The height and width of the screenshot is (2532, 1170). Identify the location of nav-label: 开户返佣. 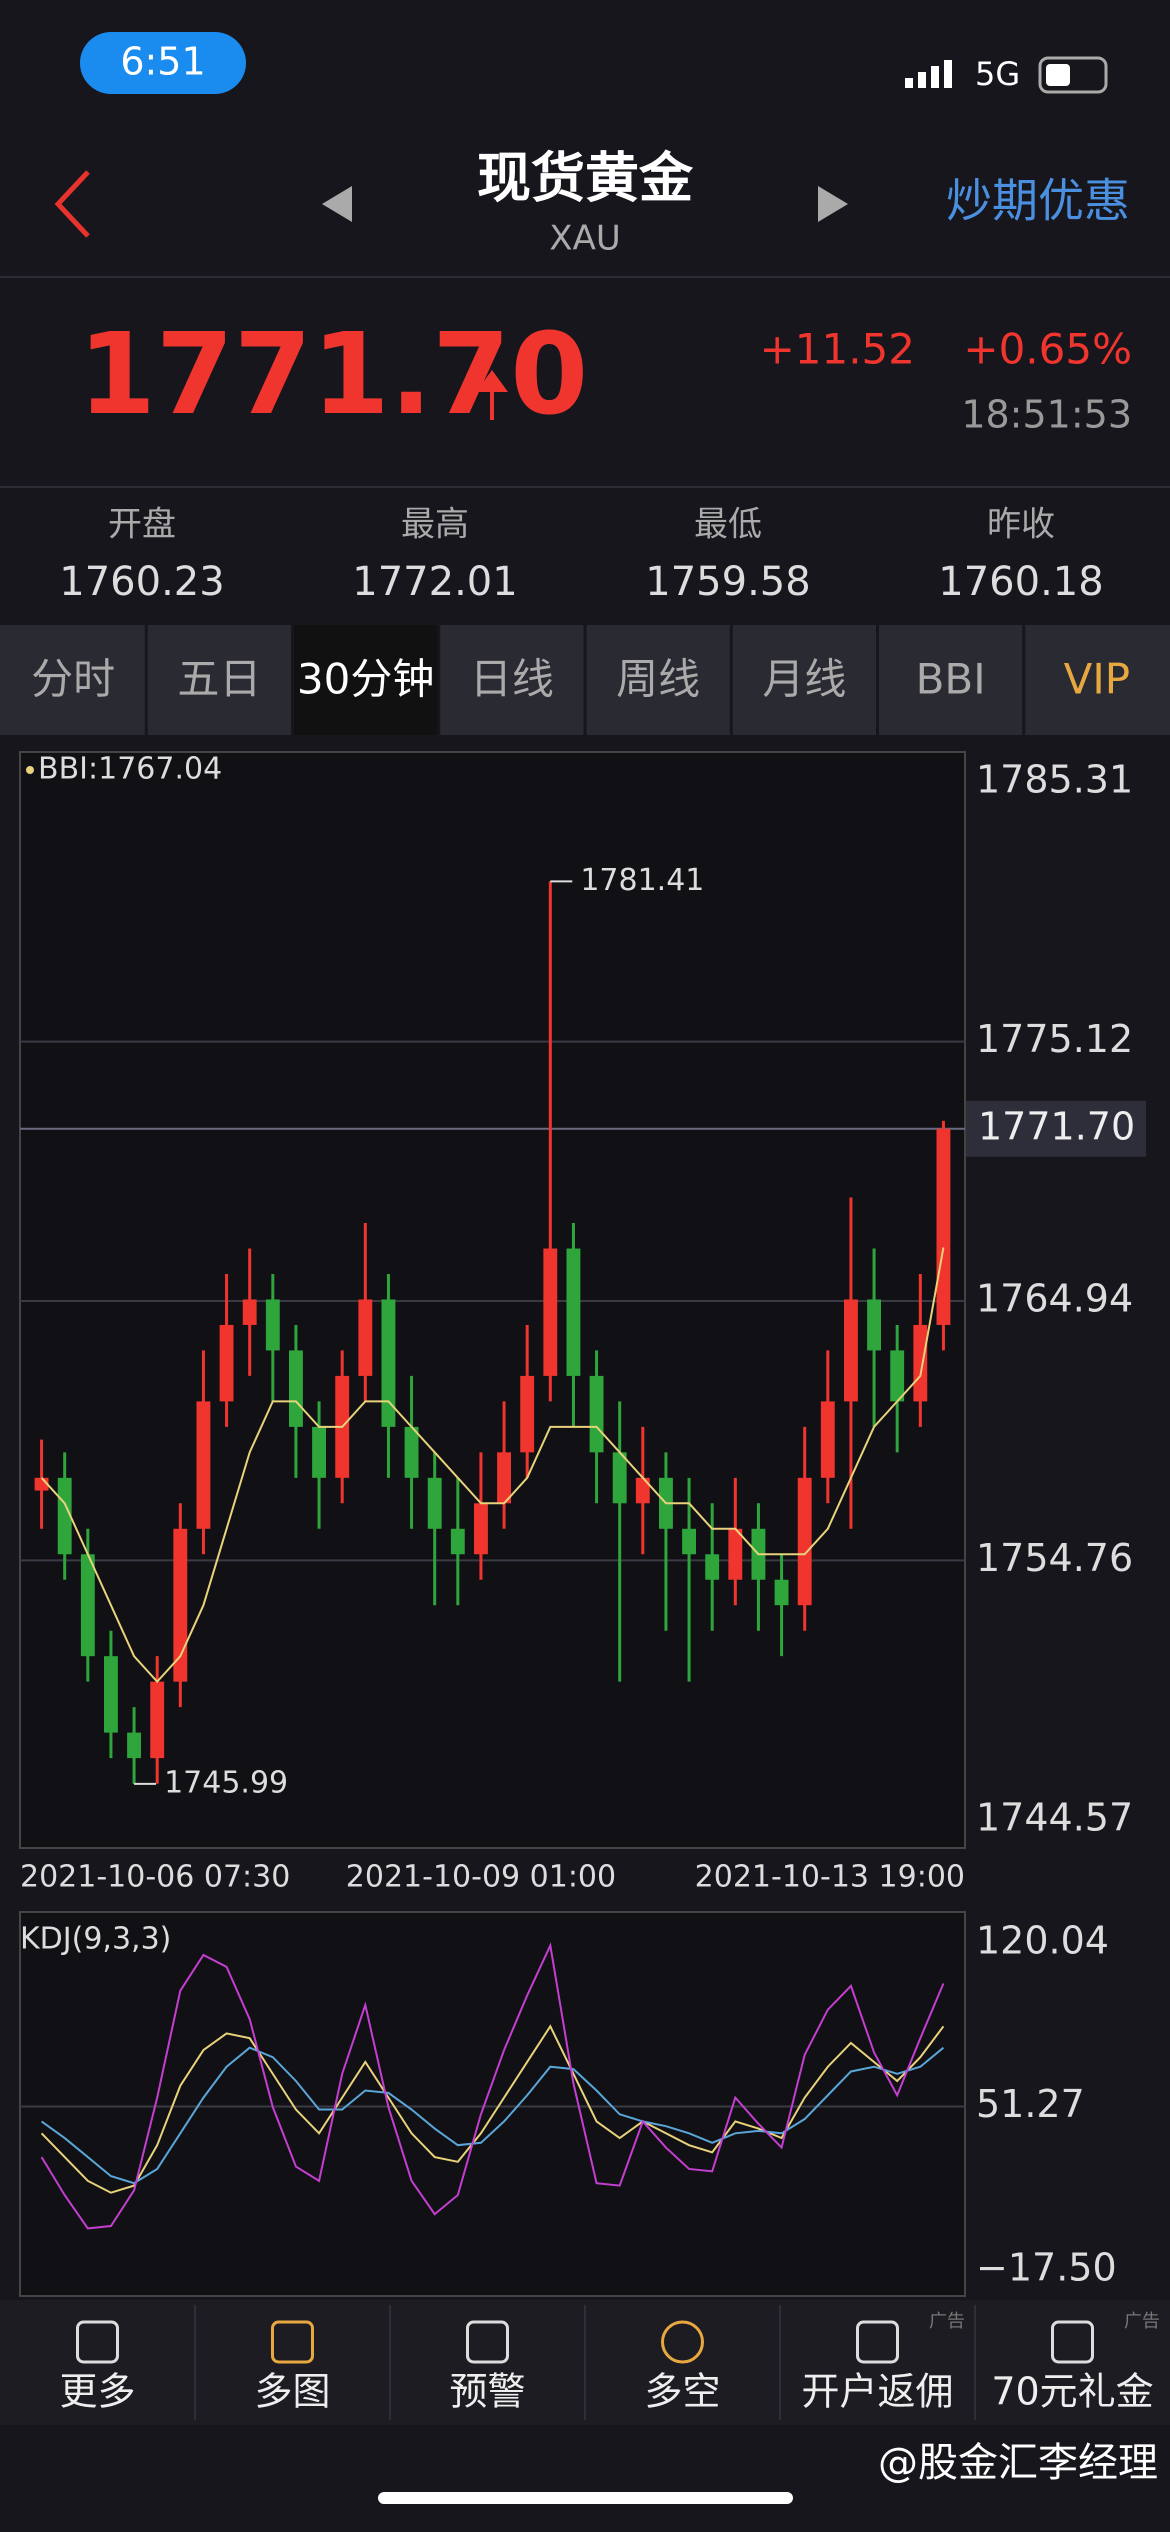
(877, 2392).